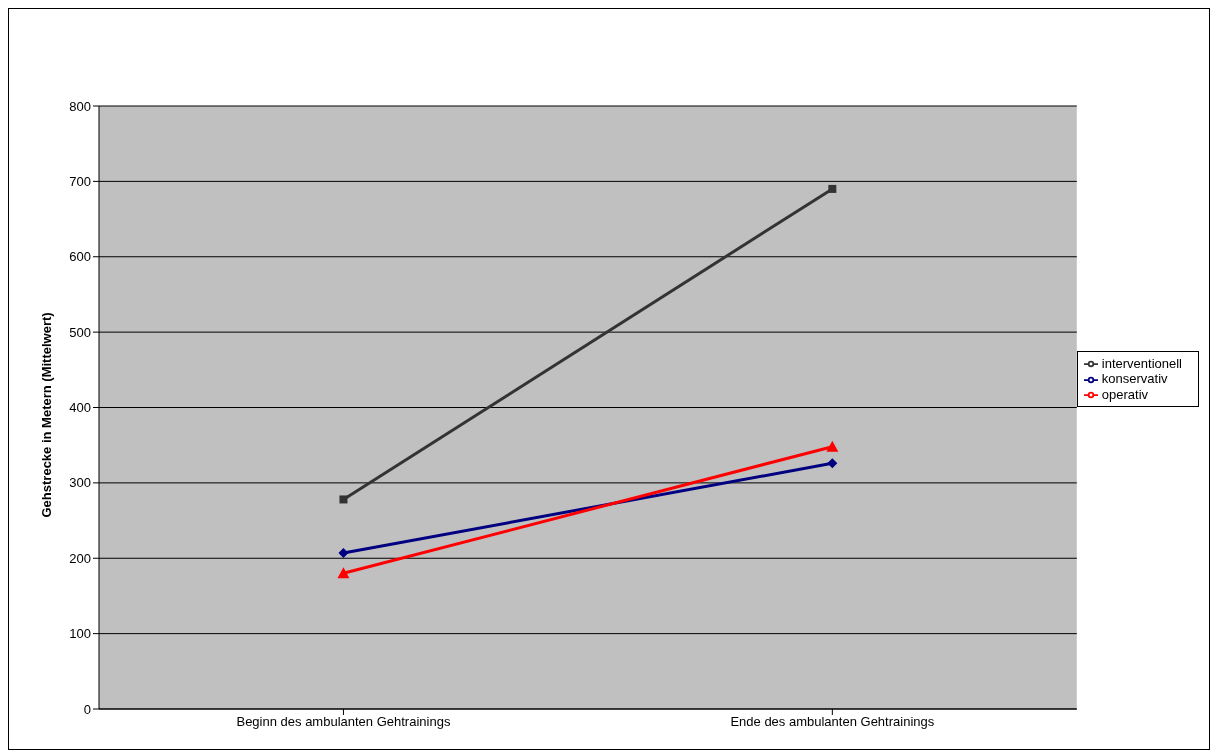 Image resolution: width=1218 pixels, height=756 pixels. Describe the element at coordinates (46, 415) in the screenshot. I see `y-axis-title: Gehstrecke in Metern (Mittelwert)` at that location.